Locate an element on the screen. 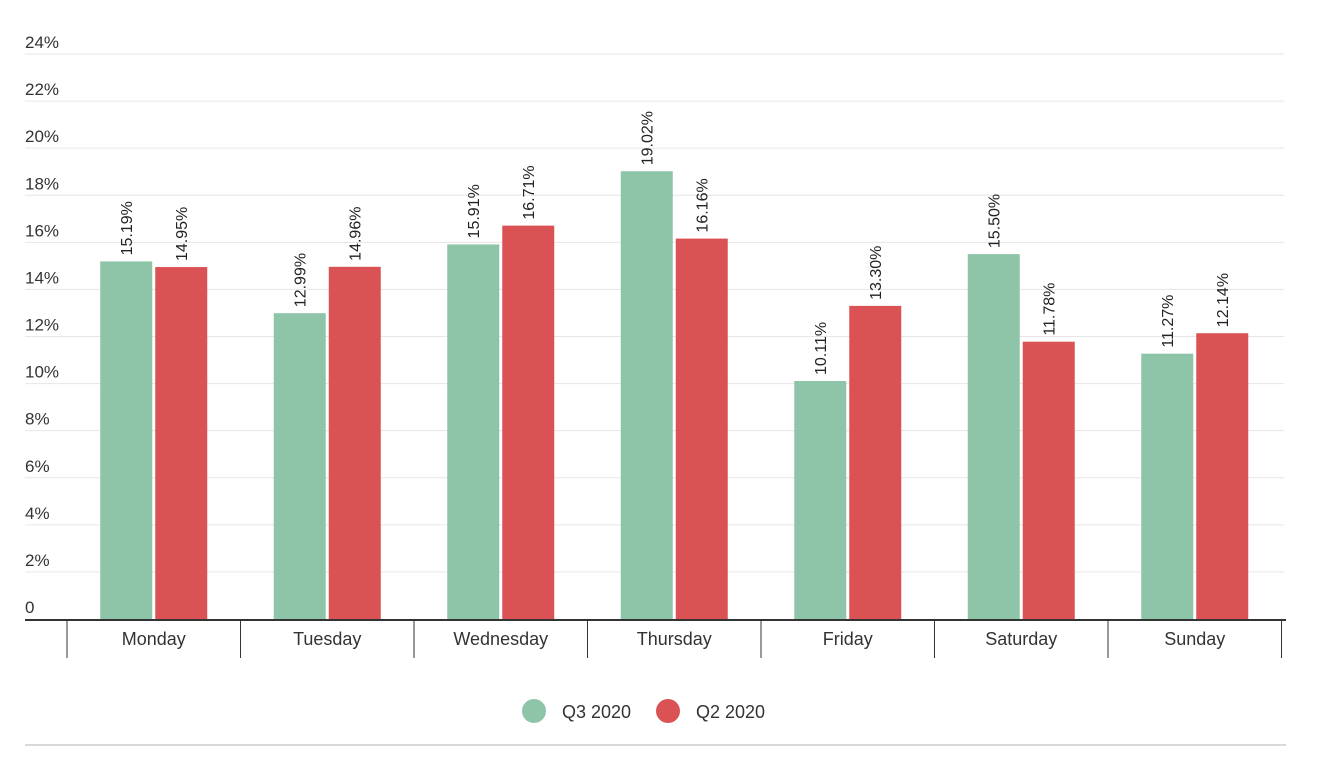 Image resolution: width=1317 pixels, height=762 pixels. legend-item-q2-2020: Q2 2020 is located at coordinates (710, 711).